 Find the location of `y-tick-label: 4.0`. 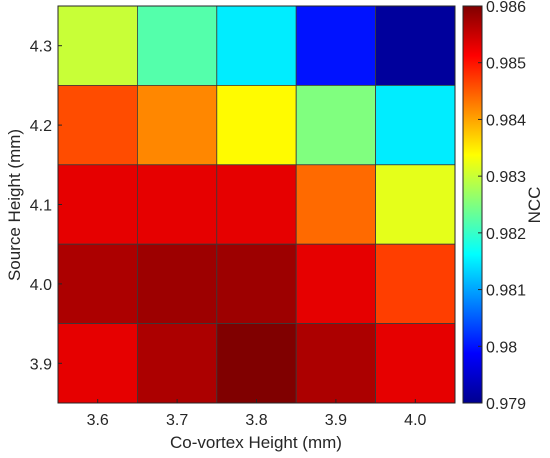

y-tick-label: 4.0 is located at coordinates (41, 285).